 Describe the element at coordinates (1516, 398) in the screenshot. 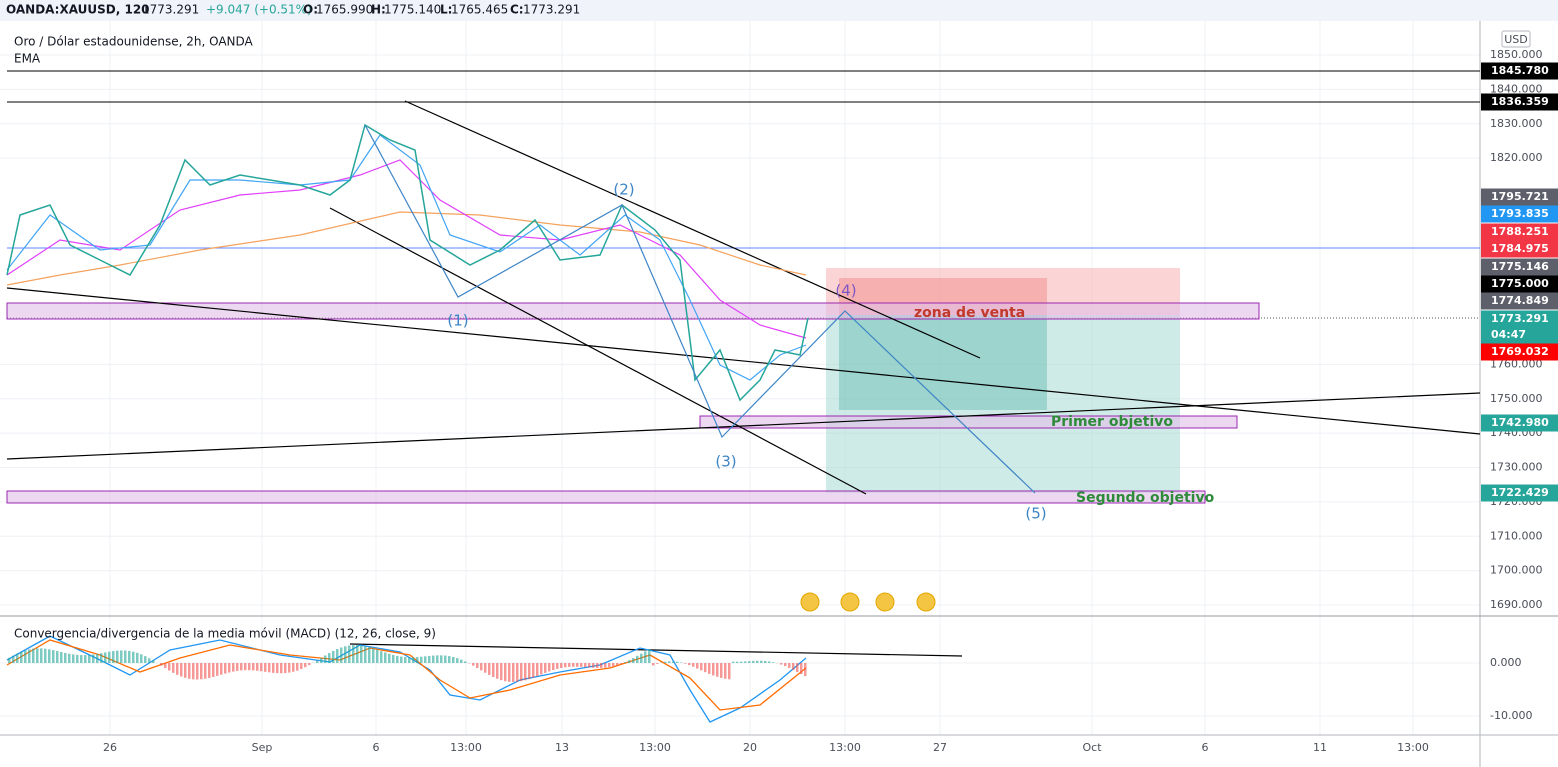

I see `price-tick-label: 1750.000` at that location.